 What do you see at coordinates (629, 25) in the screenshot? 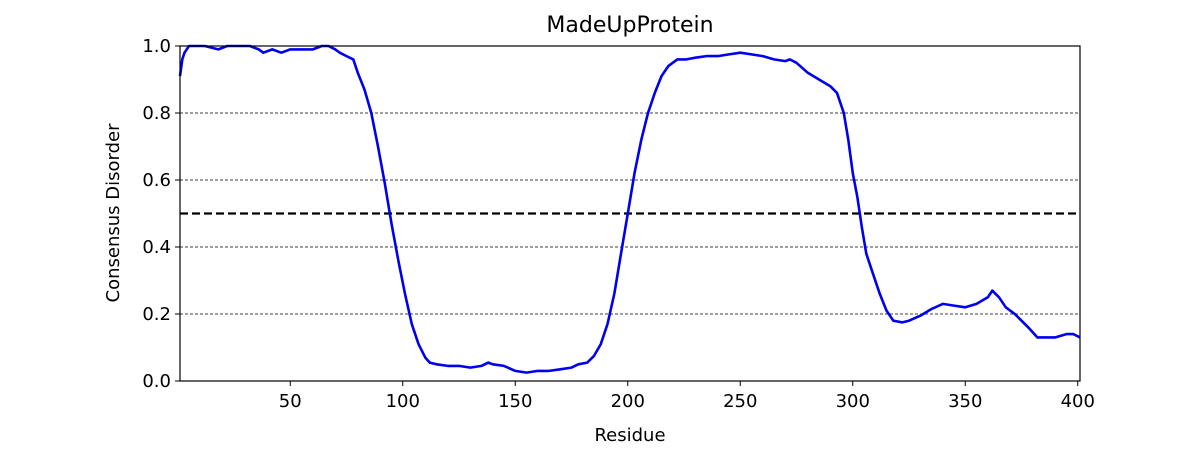
I see `chart-title: MadeUpProtein` at bounding box center [629, 25].